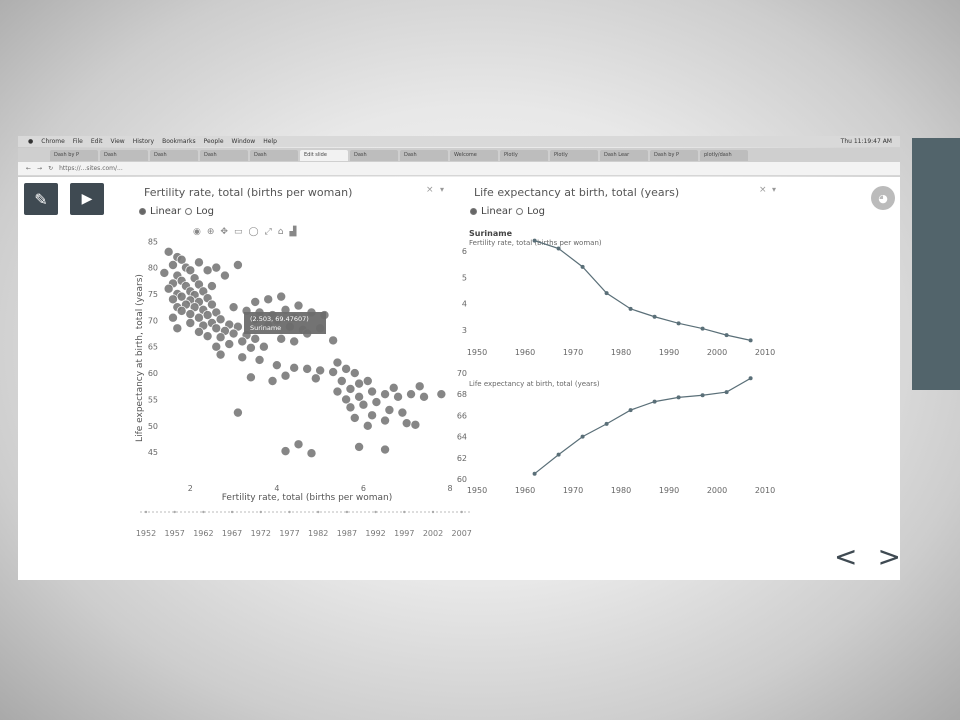 This screenshot has width=960, height=720. What do you see at coordinates (51, 168) in the screenshot?
I see `reload-icon: ↻` at bounding box center [51, 168].